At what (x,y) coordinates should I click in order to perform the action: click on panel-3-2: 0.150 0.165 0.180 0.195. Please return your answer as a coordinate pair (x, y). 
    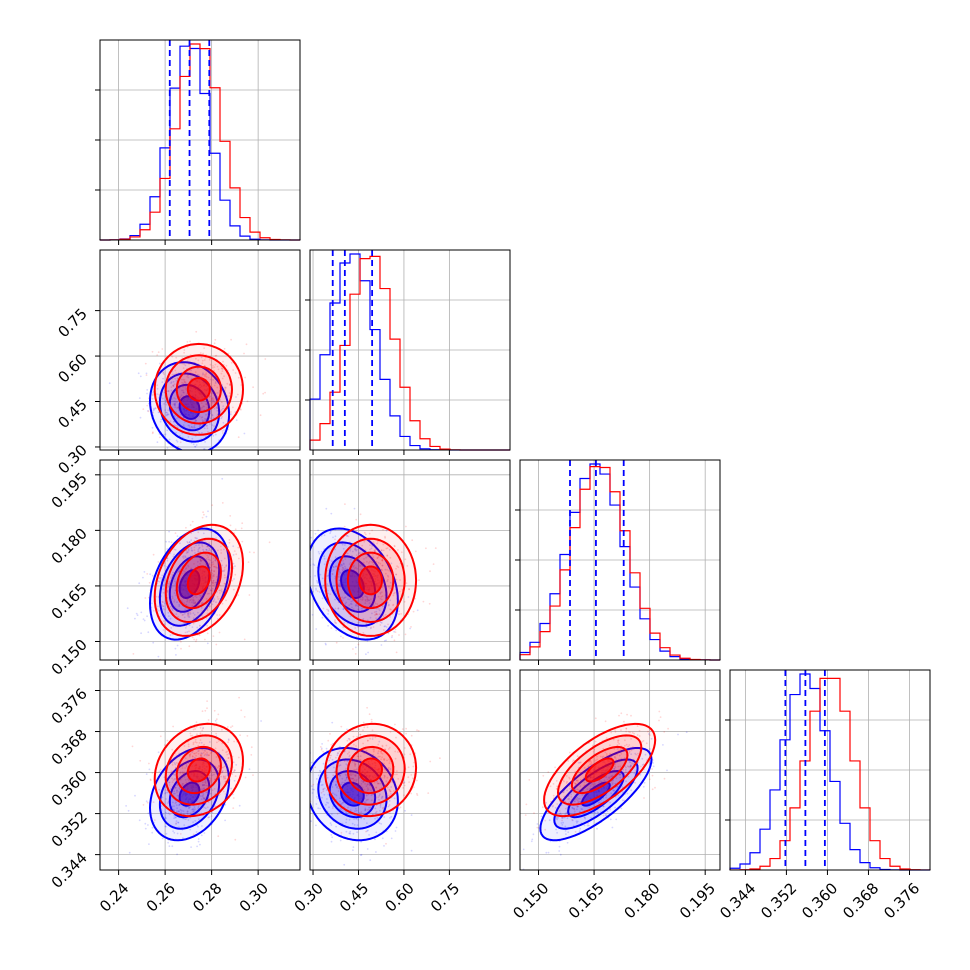
    Looking at the image, I should click on (615, 795).